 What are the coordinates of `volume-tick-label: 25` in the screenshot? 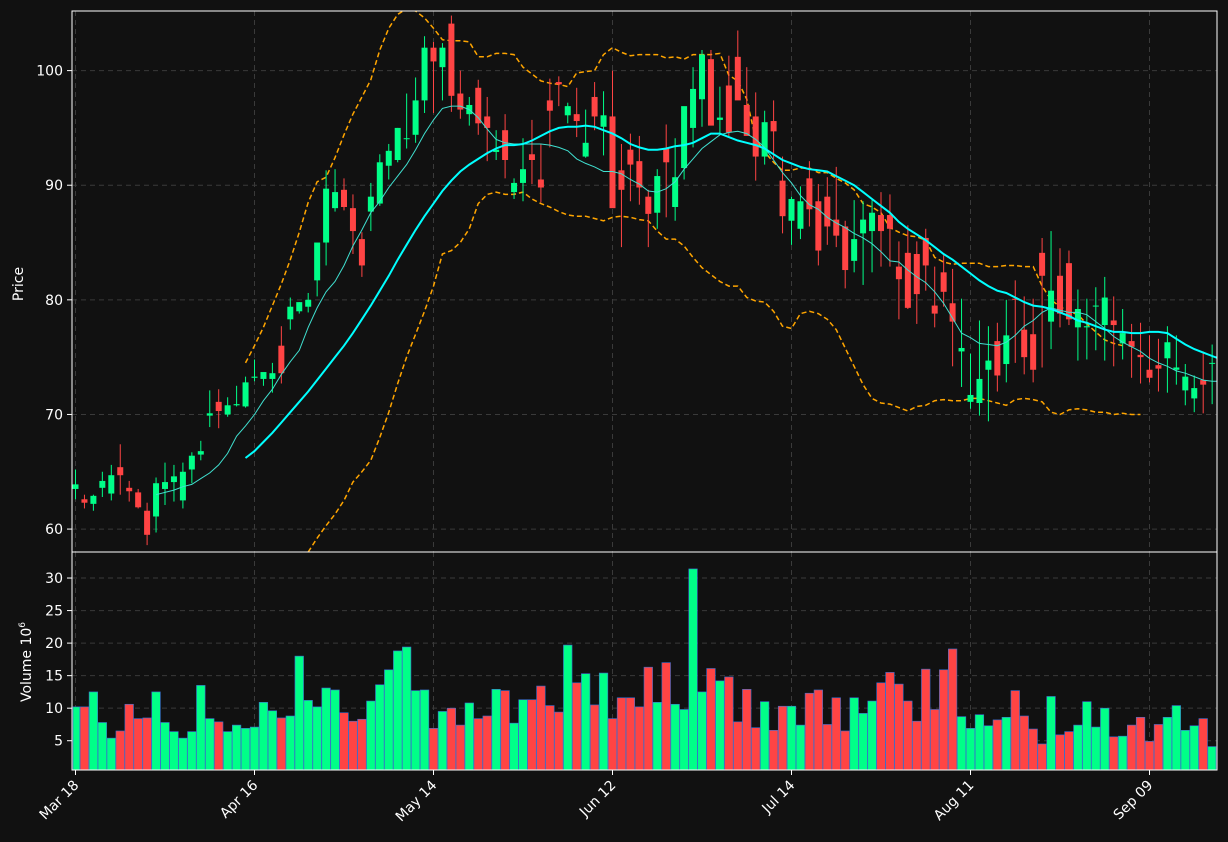 It's located at (54, 612).